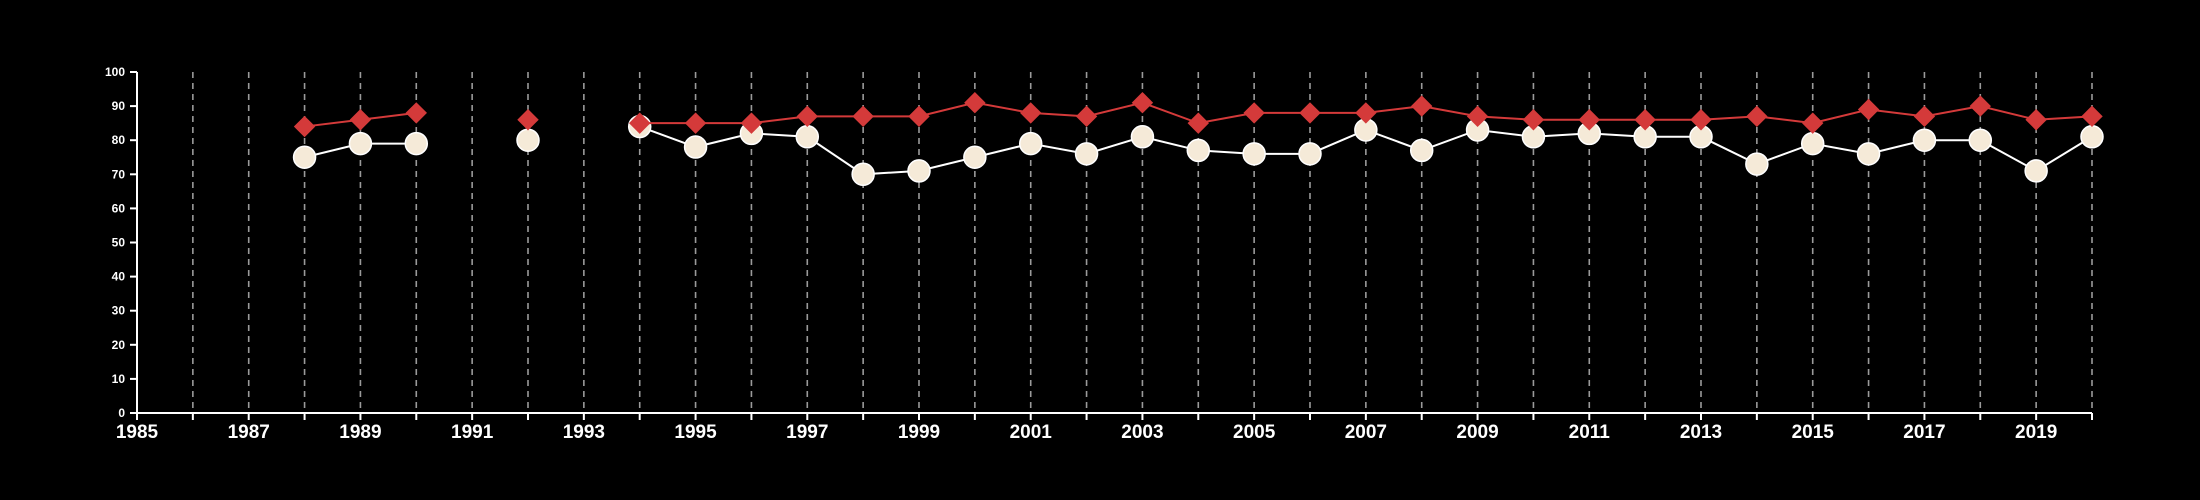  What do you see at coordinates (1477, 432) in the screenshot?
I see `x-tick-label: 2009` at bounding box center [1477, 432].